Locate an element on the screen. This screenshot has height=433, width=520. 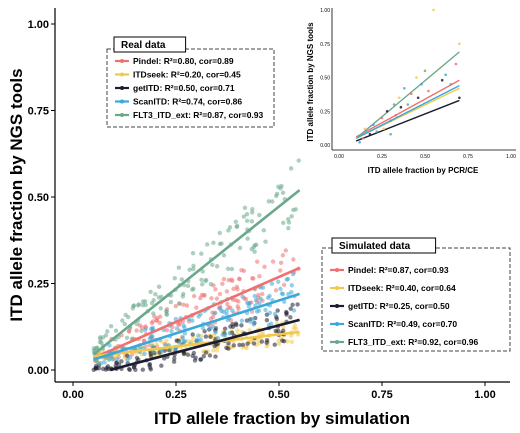
simulated-data-legend-swatch-dot is located at coordinates (337, 270).